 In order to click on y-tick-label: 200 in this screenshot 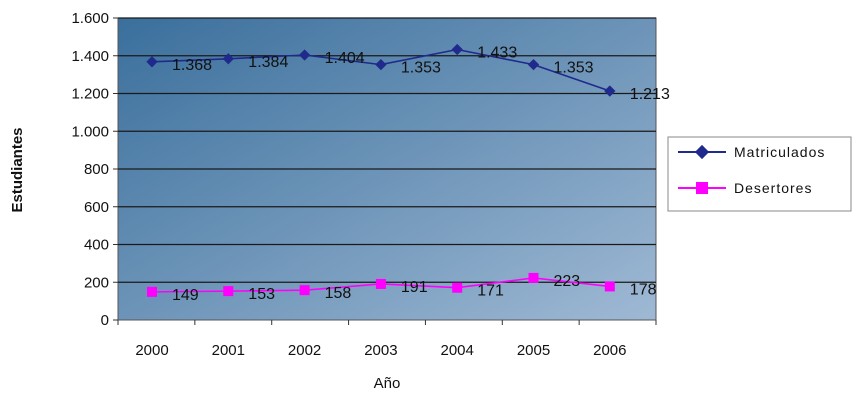, I will do `click(96, 282)`.